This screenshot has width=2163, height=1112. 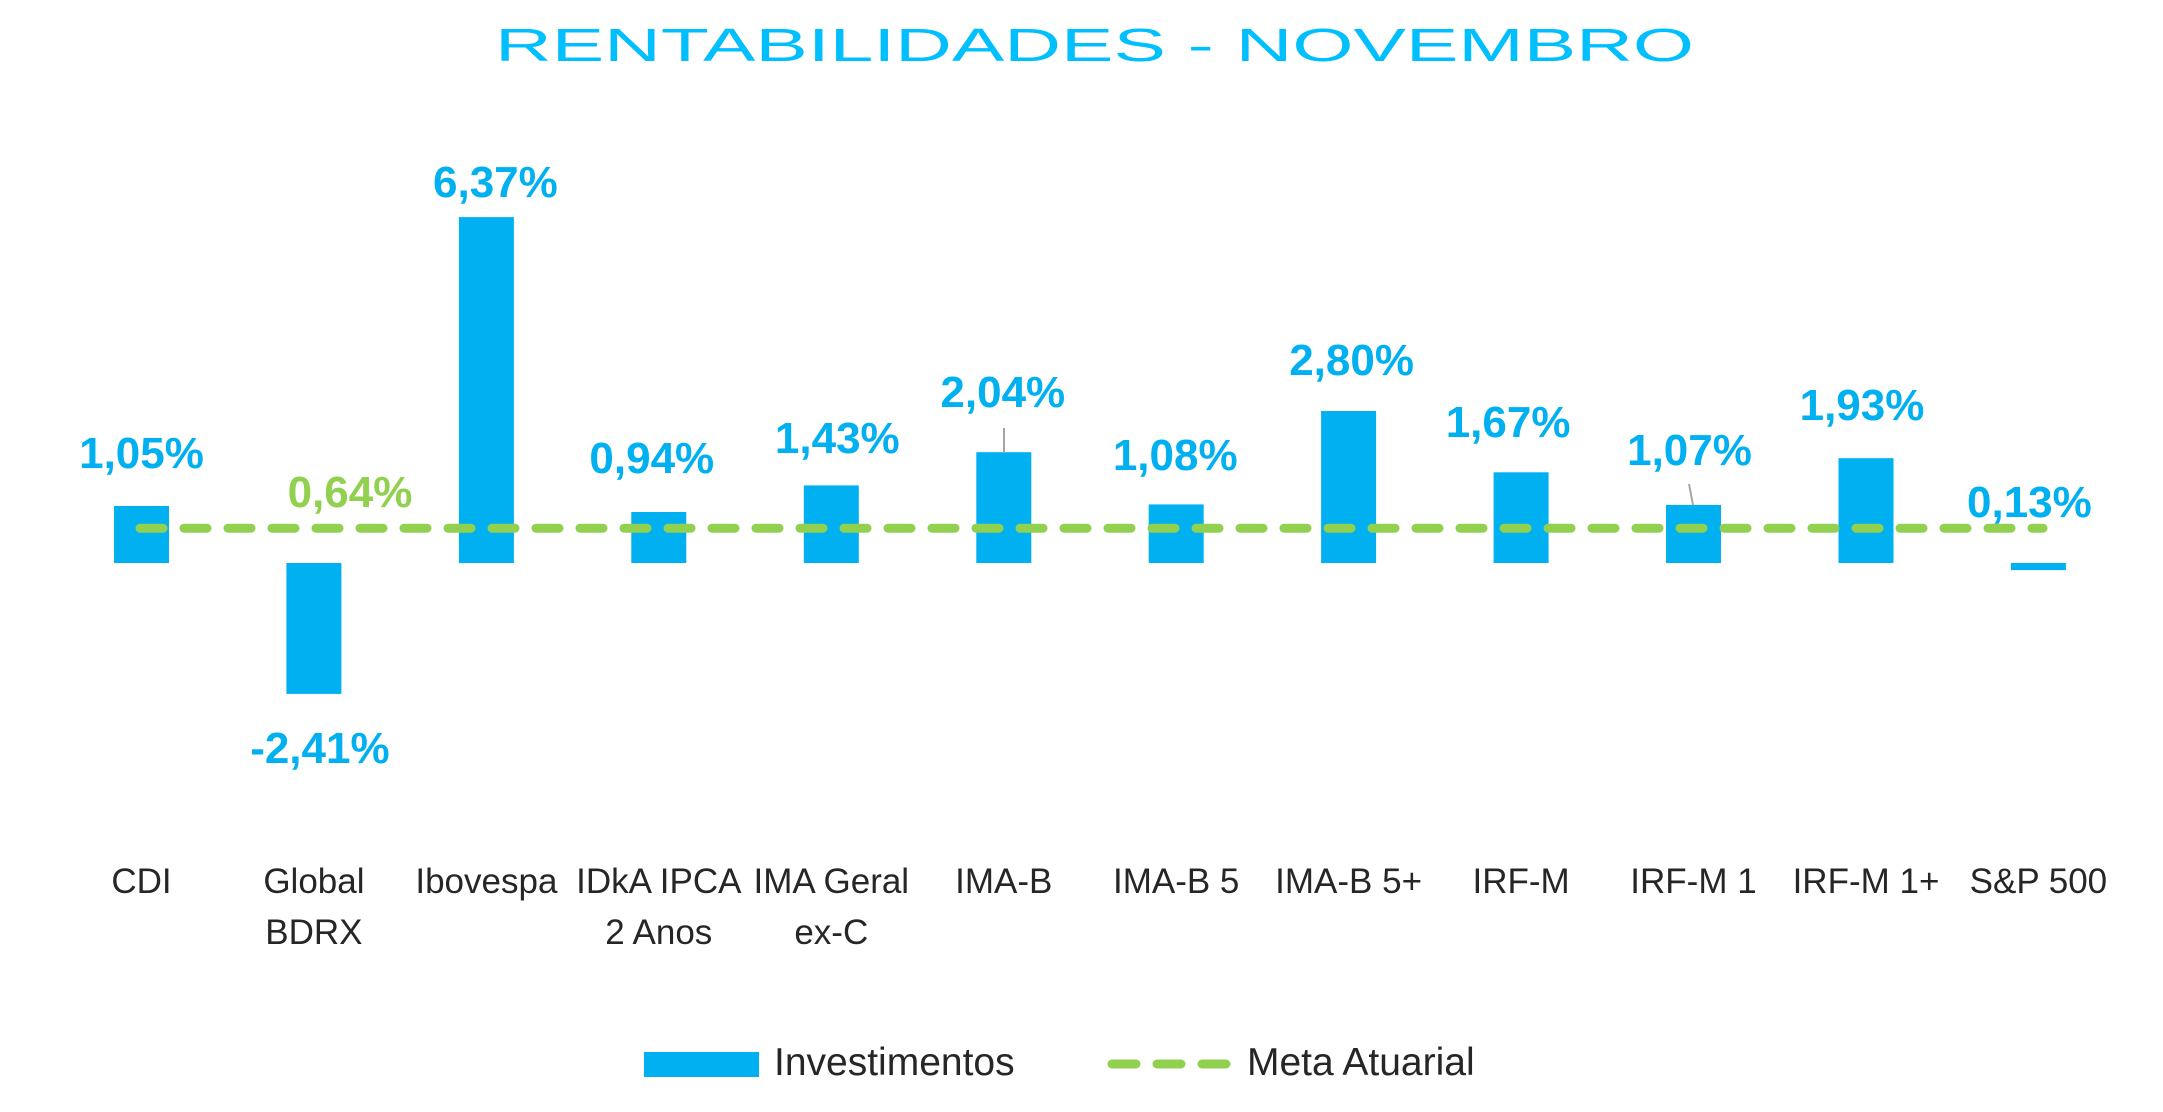 What do you see at coordinates (1693, 881) in the screenshot?
I see `tick-label: IRF-M 1` at bounding box center [1693, 881].